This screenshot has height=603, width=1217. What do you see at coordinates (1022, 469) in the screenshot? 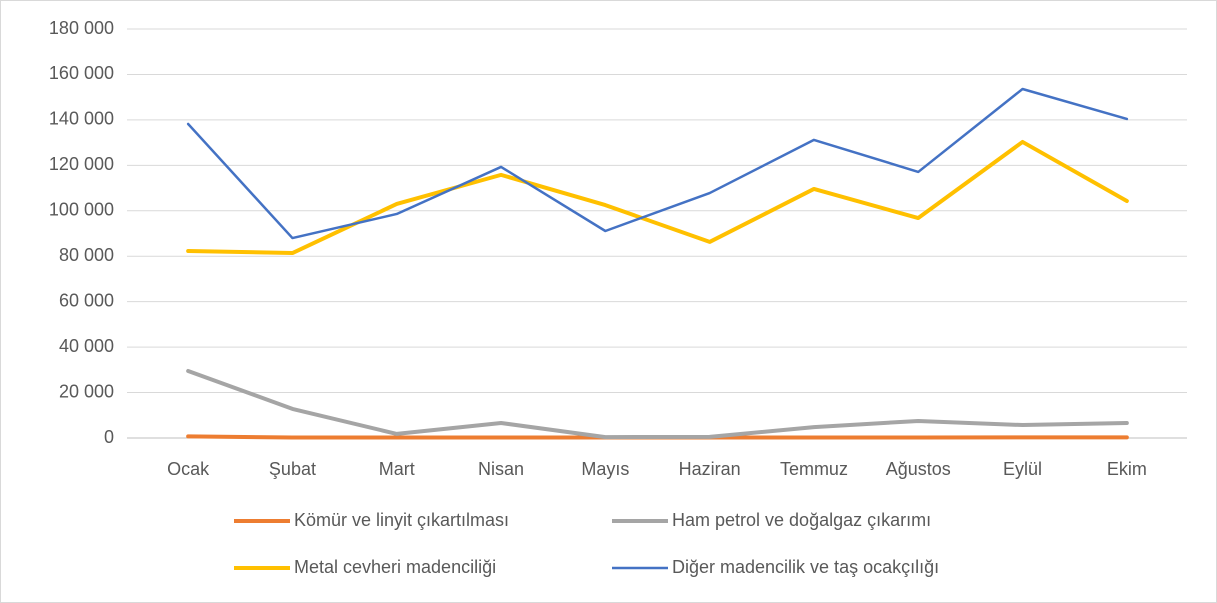
I see `x-tick-label: Eylül` at bounding box center [1022, 469].